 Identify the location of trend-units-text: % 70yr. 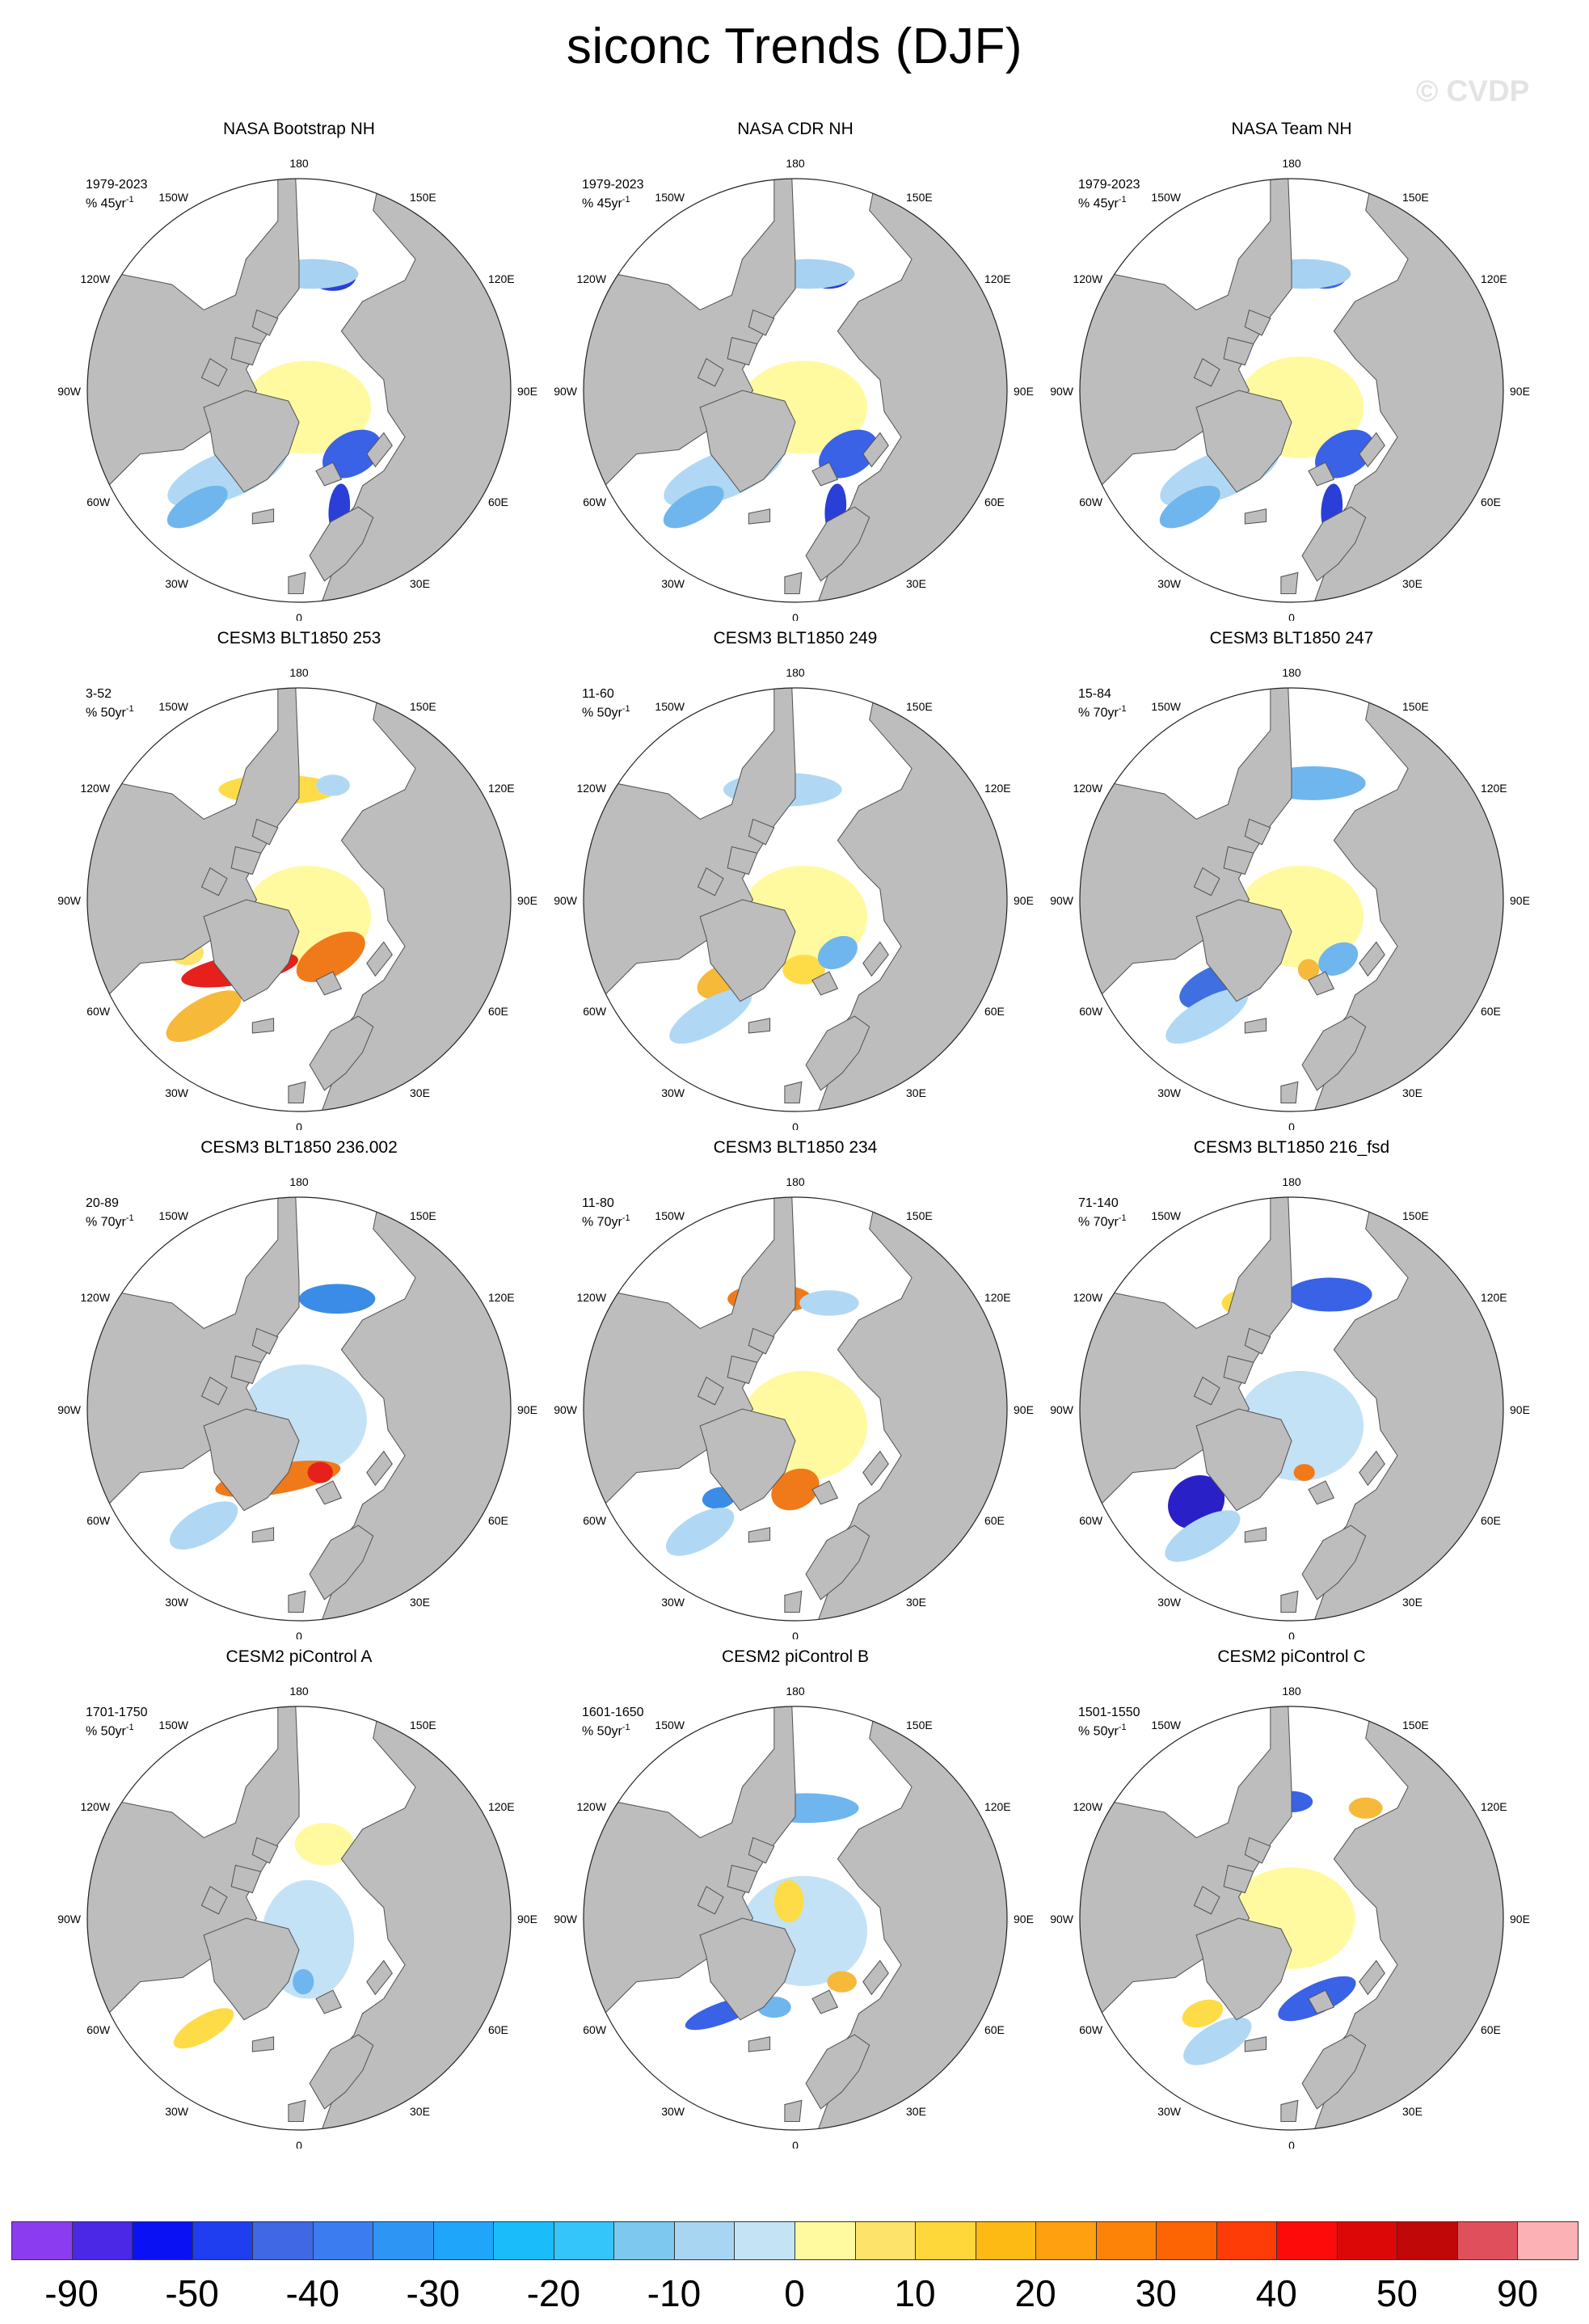
(1098, 713).